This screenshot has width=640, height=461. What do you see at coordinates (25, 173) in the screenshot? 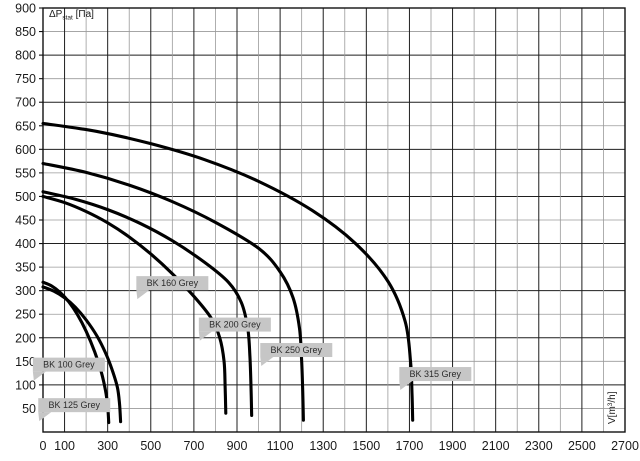
I see `y-axis-tick-label: 550` at bounding box center [25, 173].